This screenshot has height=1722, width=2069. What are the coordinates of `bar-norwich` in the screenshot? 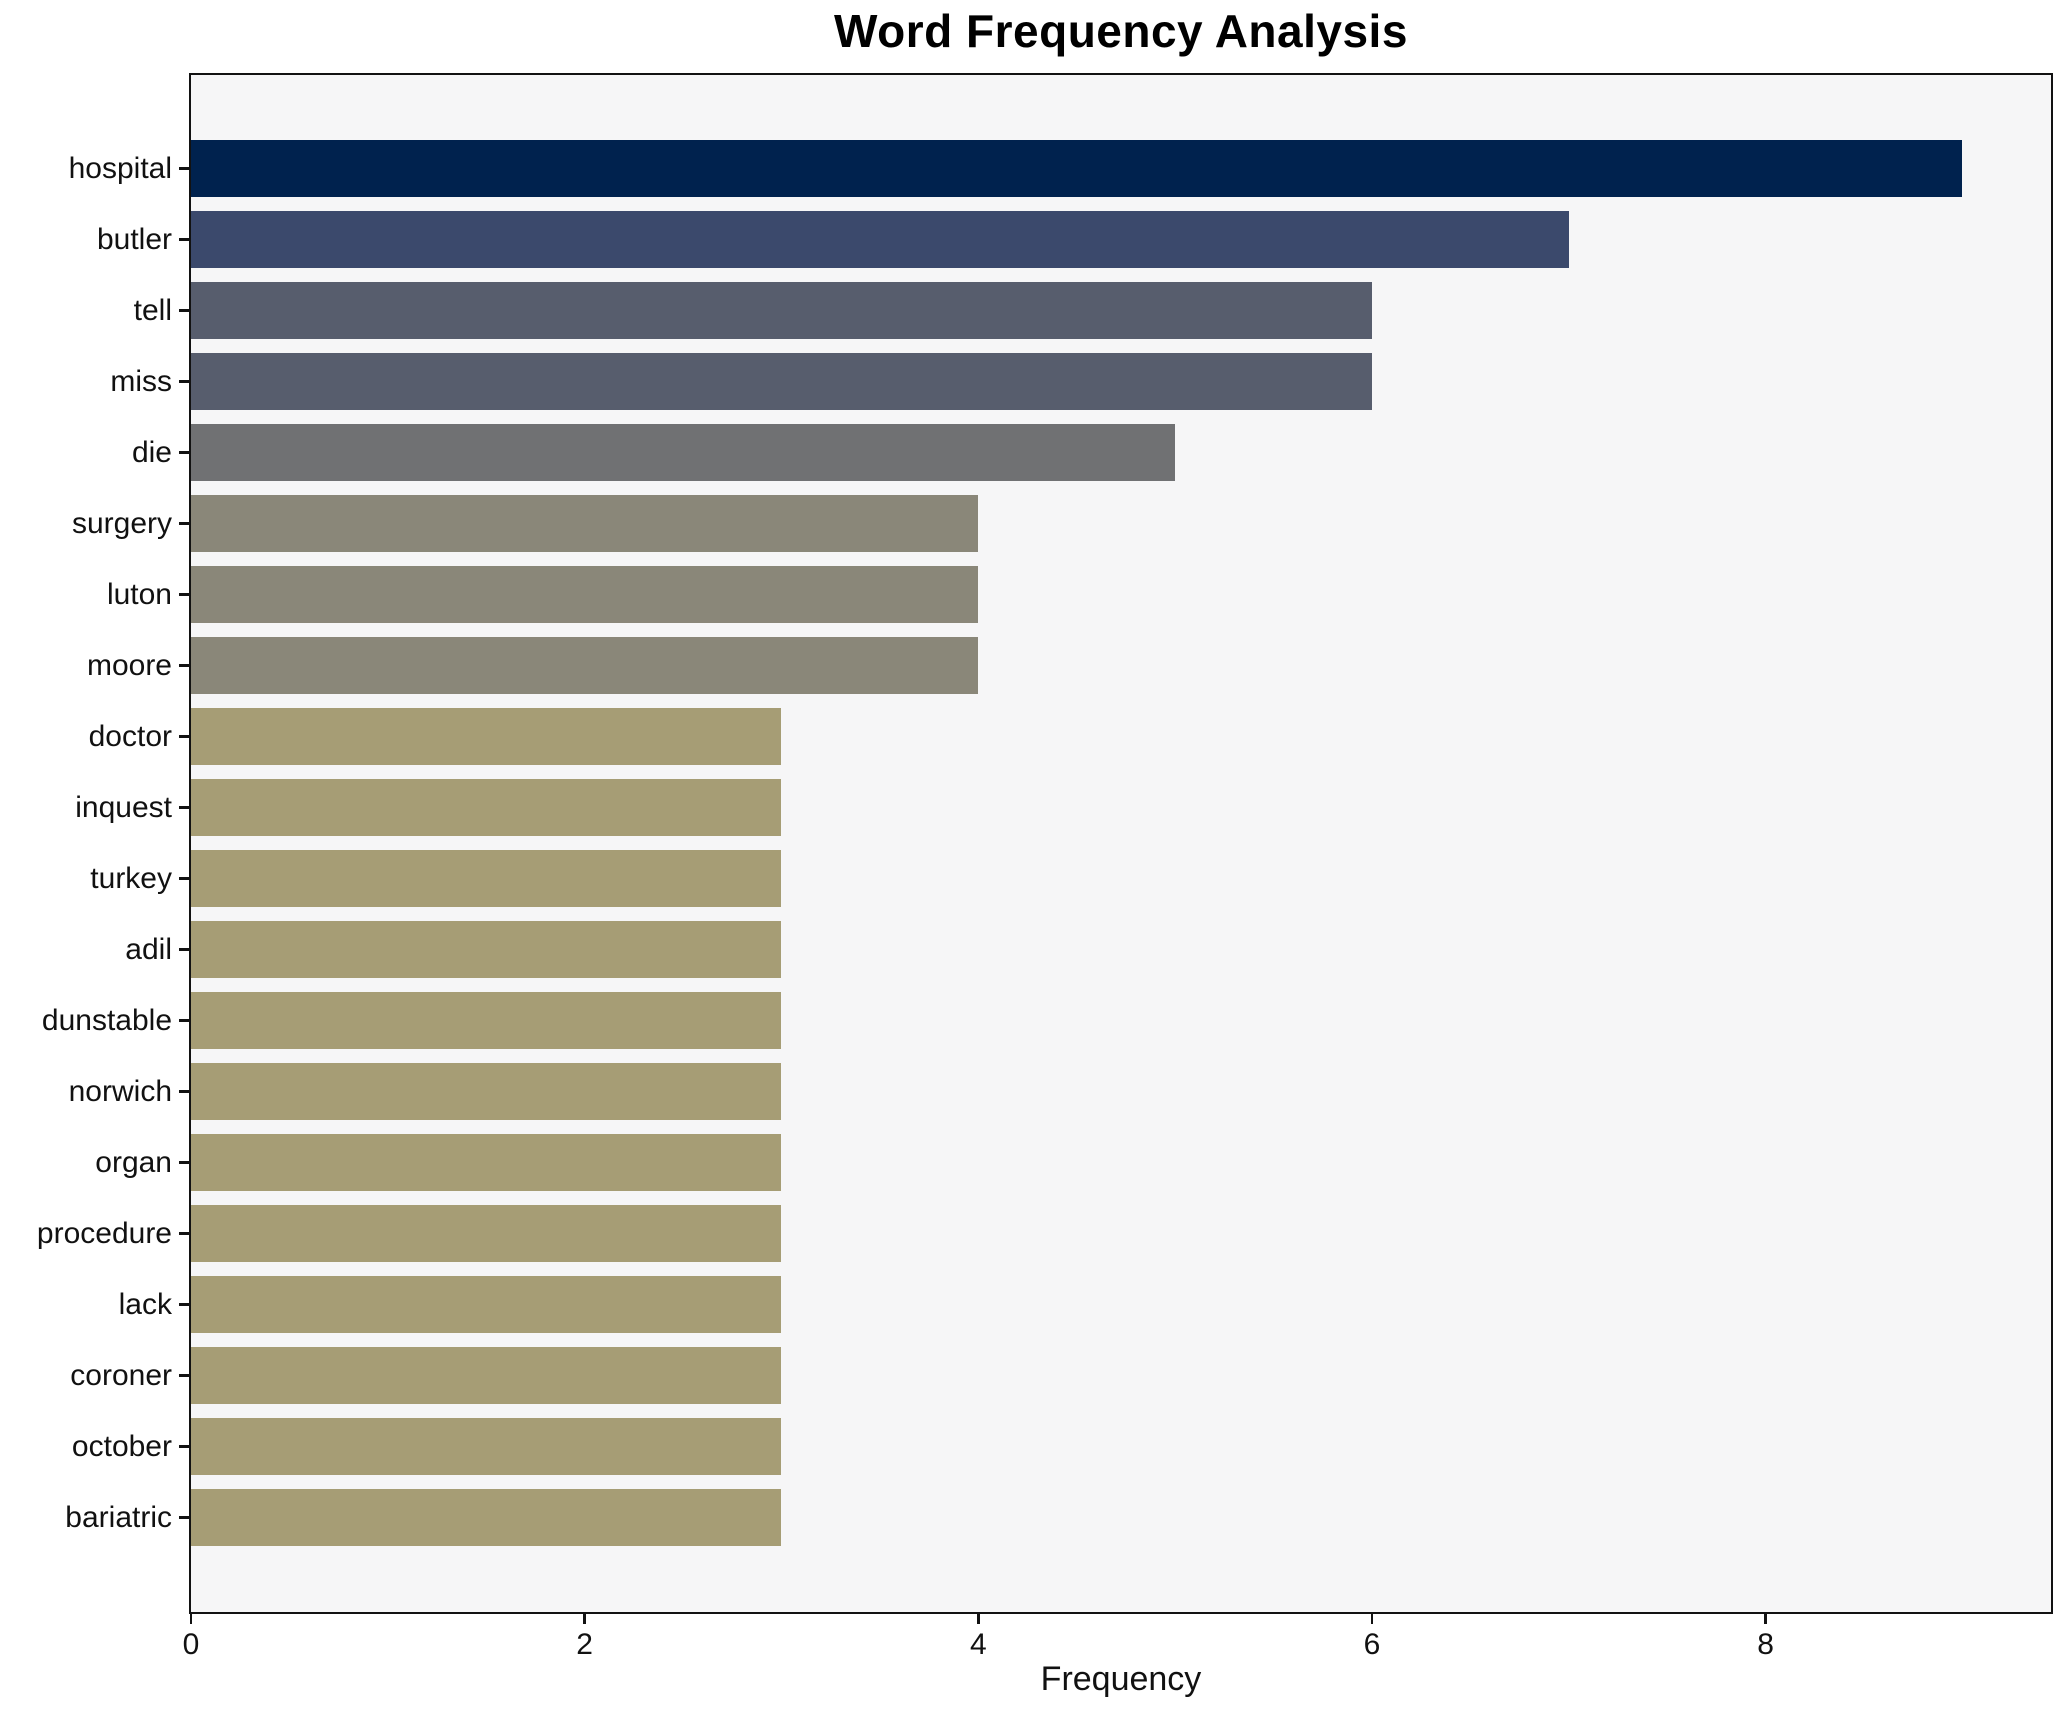 It's located at (486, 1091).